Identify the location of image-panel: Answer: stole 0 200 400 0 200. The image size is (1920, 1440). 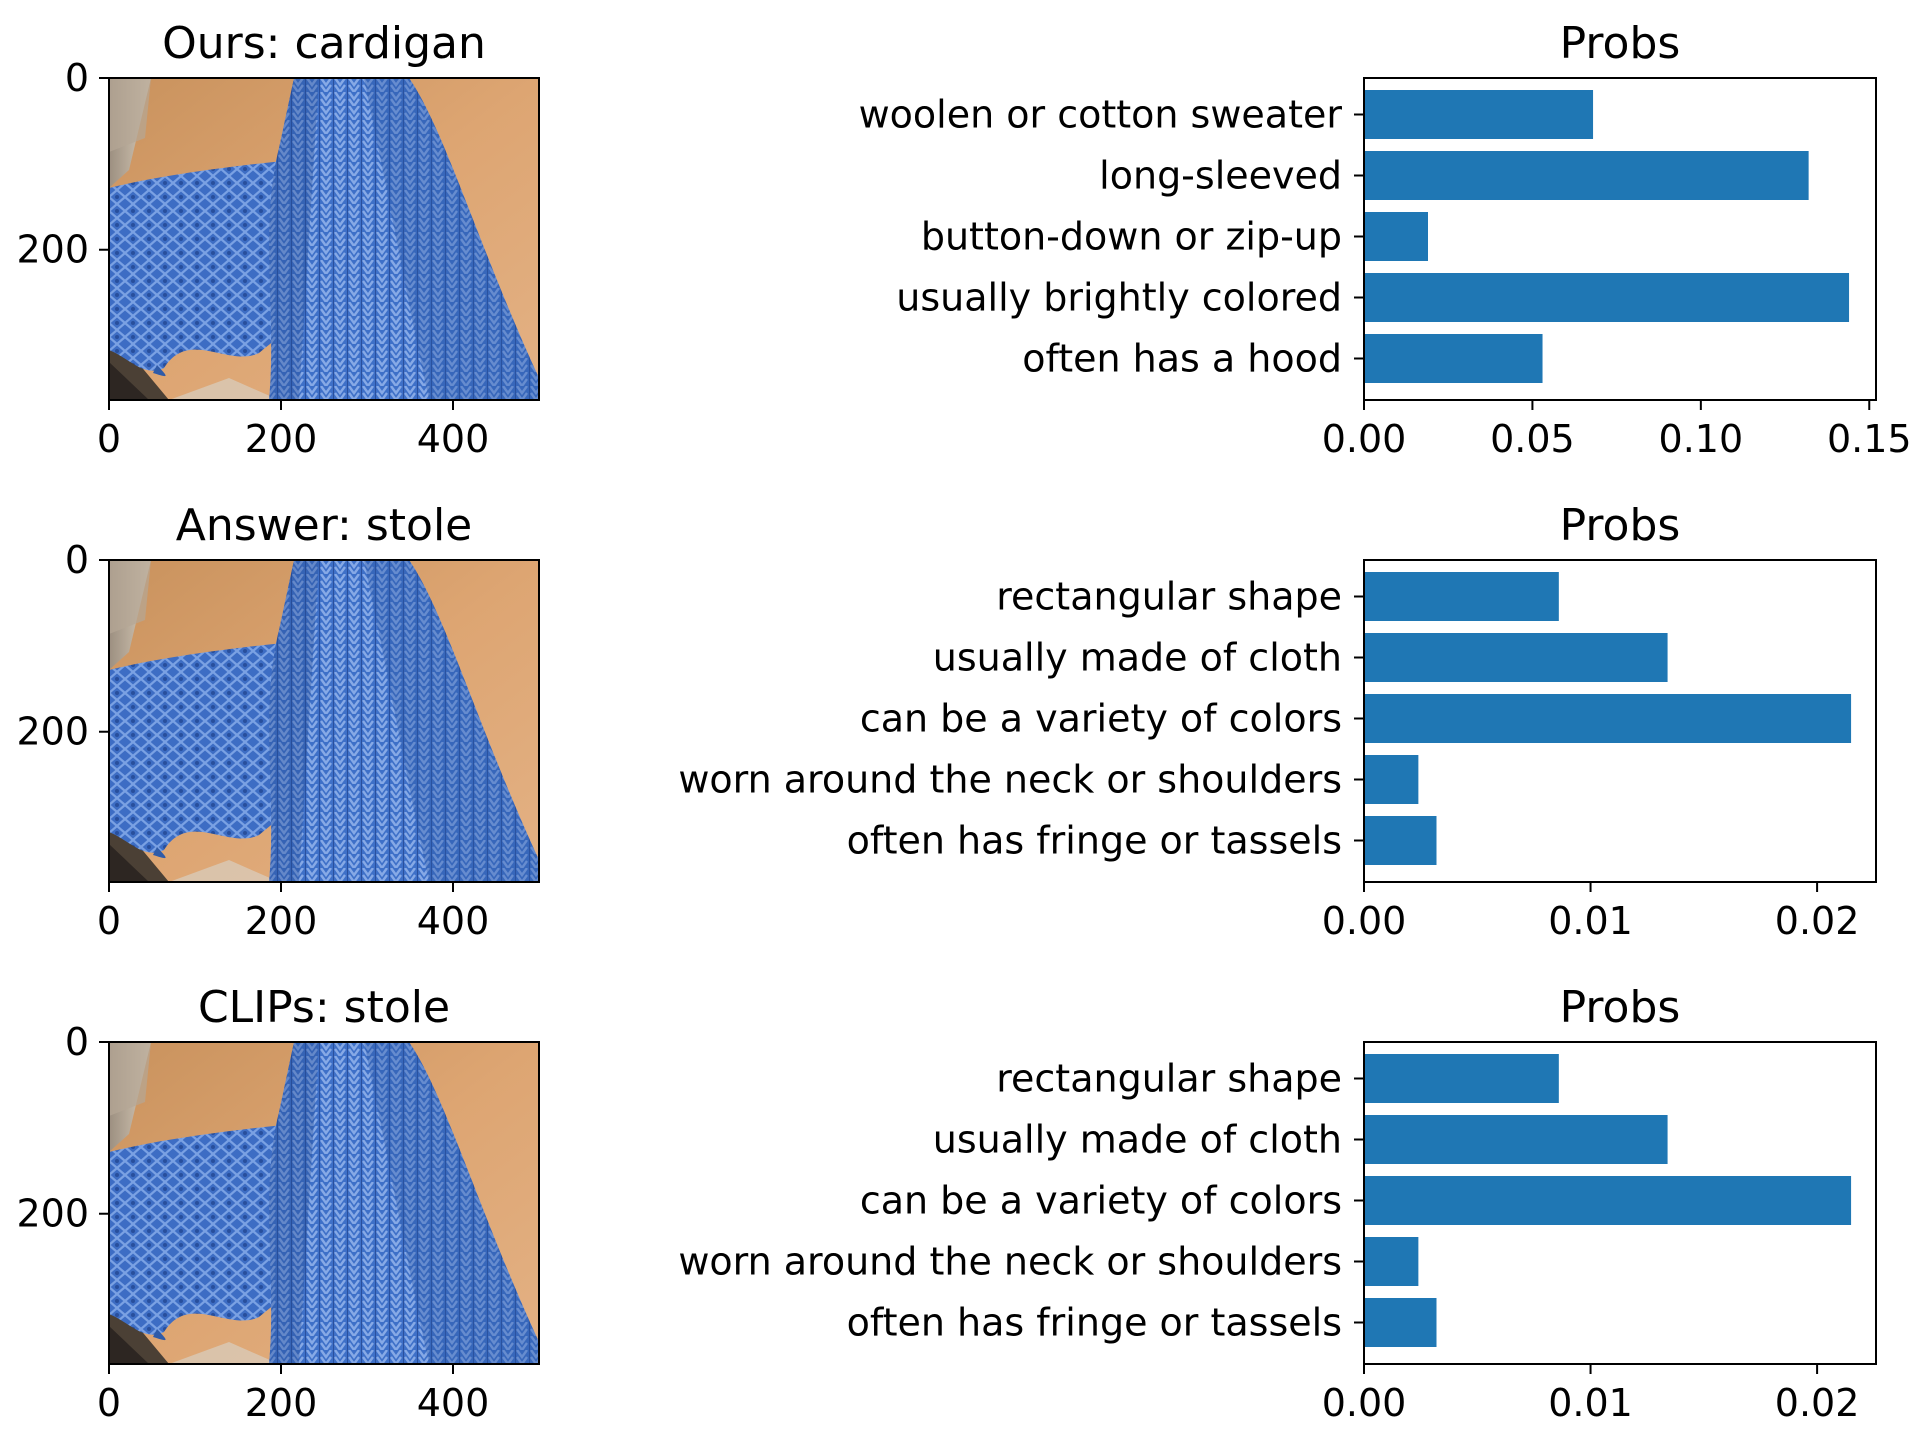
(278, 721).